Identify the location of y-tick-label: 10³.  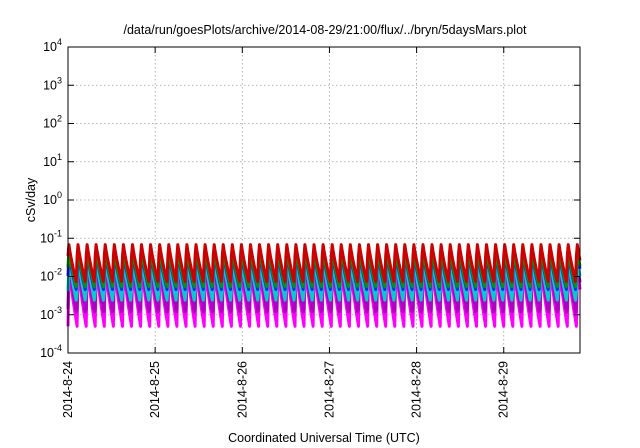
(52, 83).